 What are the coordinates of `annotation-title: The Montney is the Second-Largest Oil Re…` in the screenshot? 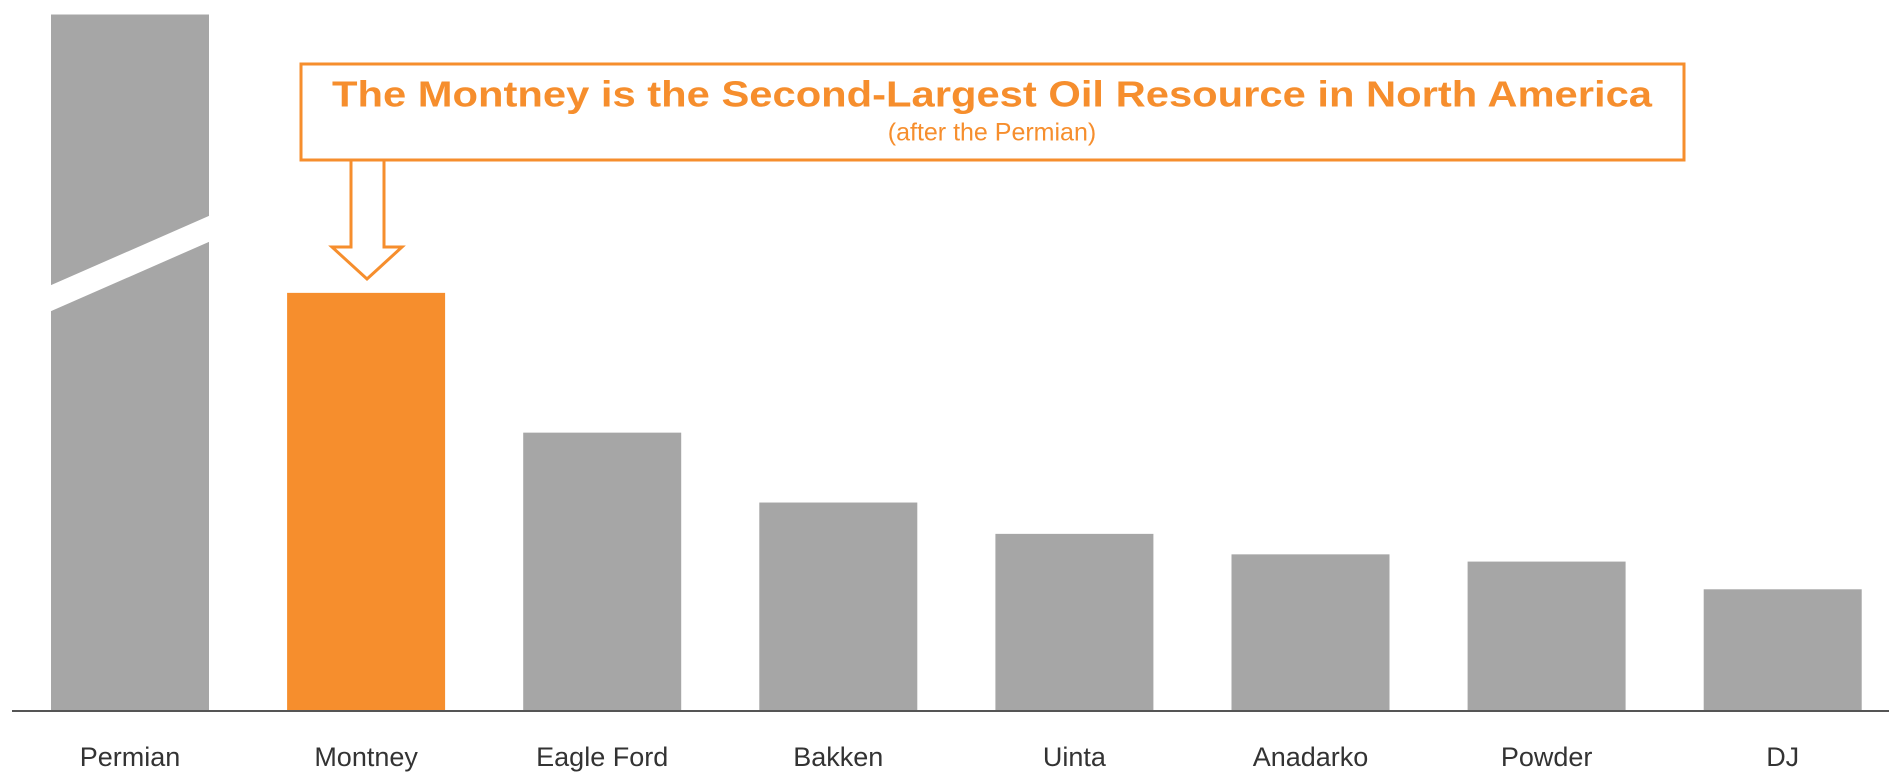 It's located at (992, 94).